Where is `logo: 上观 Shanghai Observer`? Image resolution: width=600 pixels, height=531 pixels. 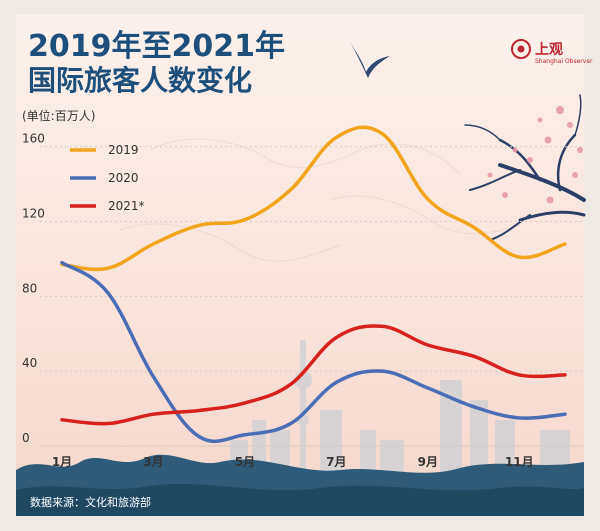
logo: 上观 Shanghai Observer is located at coordinates (552, 52).